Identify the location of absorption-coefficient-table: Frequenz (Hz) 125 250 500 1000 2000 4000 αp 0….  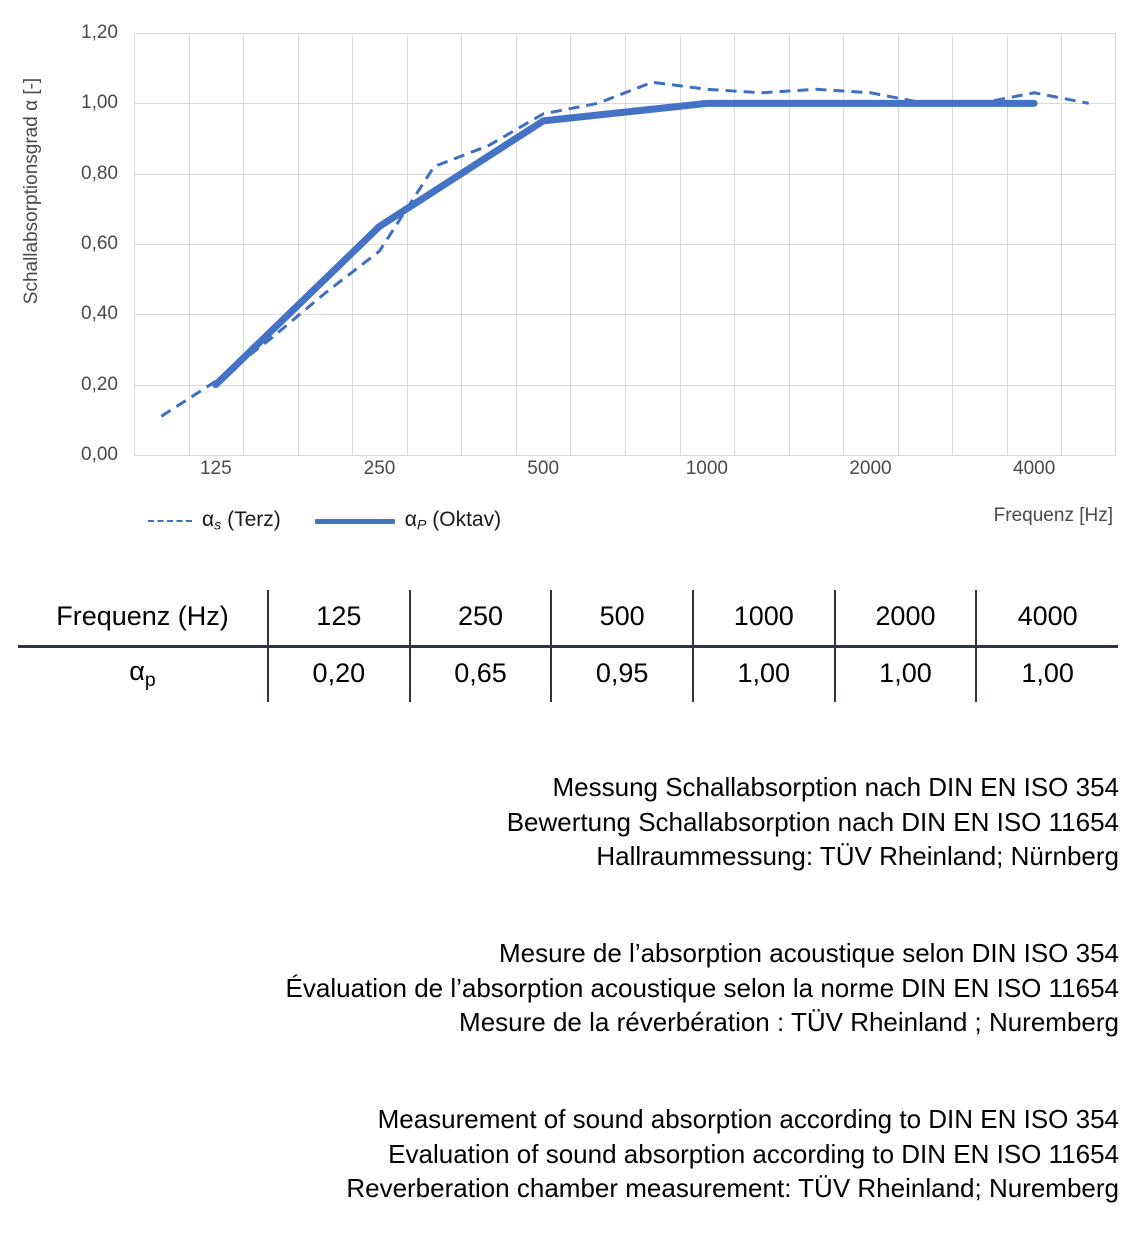
(568, 646).